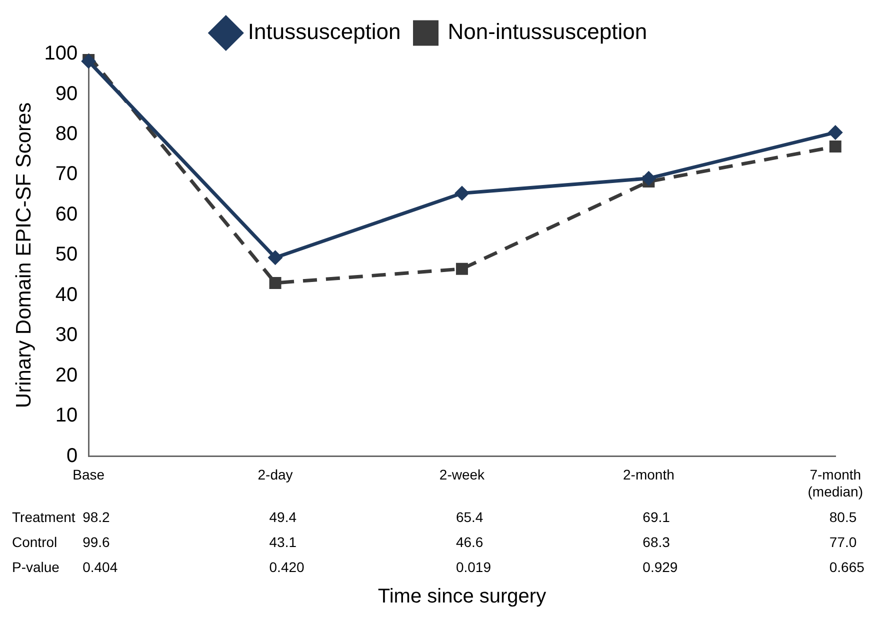  Describe the element at coordinates (35, 542) in the screenshot. I see `text: Control` at that location.